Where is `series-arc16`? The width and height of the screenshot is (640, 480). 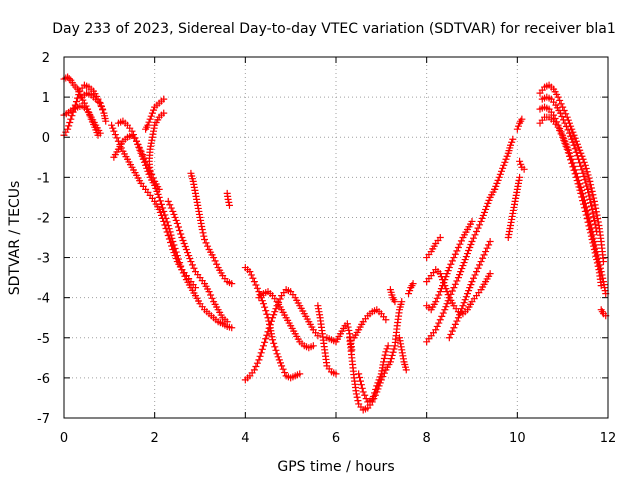 series-arc16 is located at coordinates (327, 340).